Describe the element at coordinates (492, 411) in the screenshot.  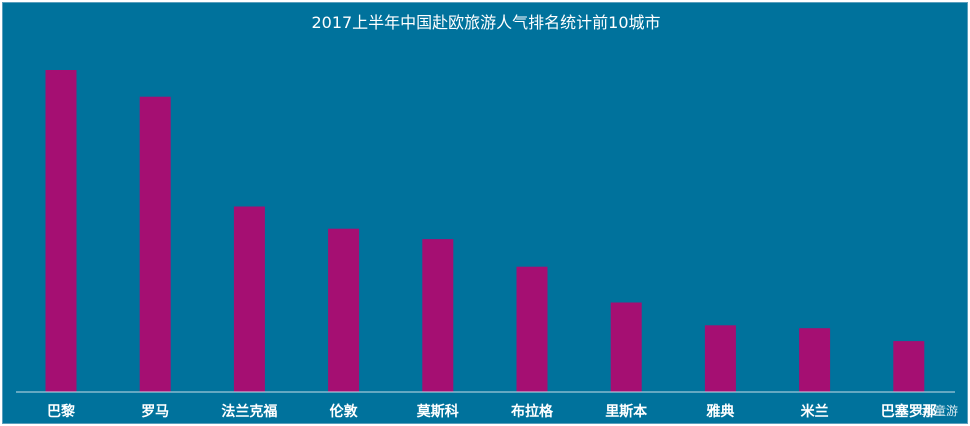
I see `x-tick-labels: 巴黎 罗马 法兰克福 伦敦 莫斯科 布拉格 里斯本 雅典 米兰 巴塞罗那` at that location.